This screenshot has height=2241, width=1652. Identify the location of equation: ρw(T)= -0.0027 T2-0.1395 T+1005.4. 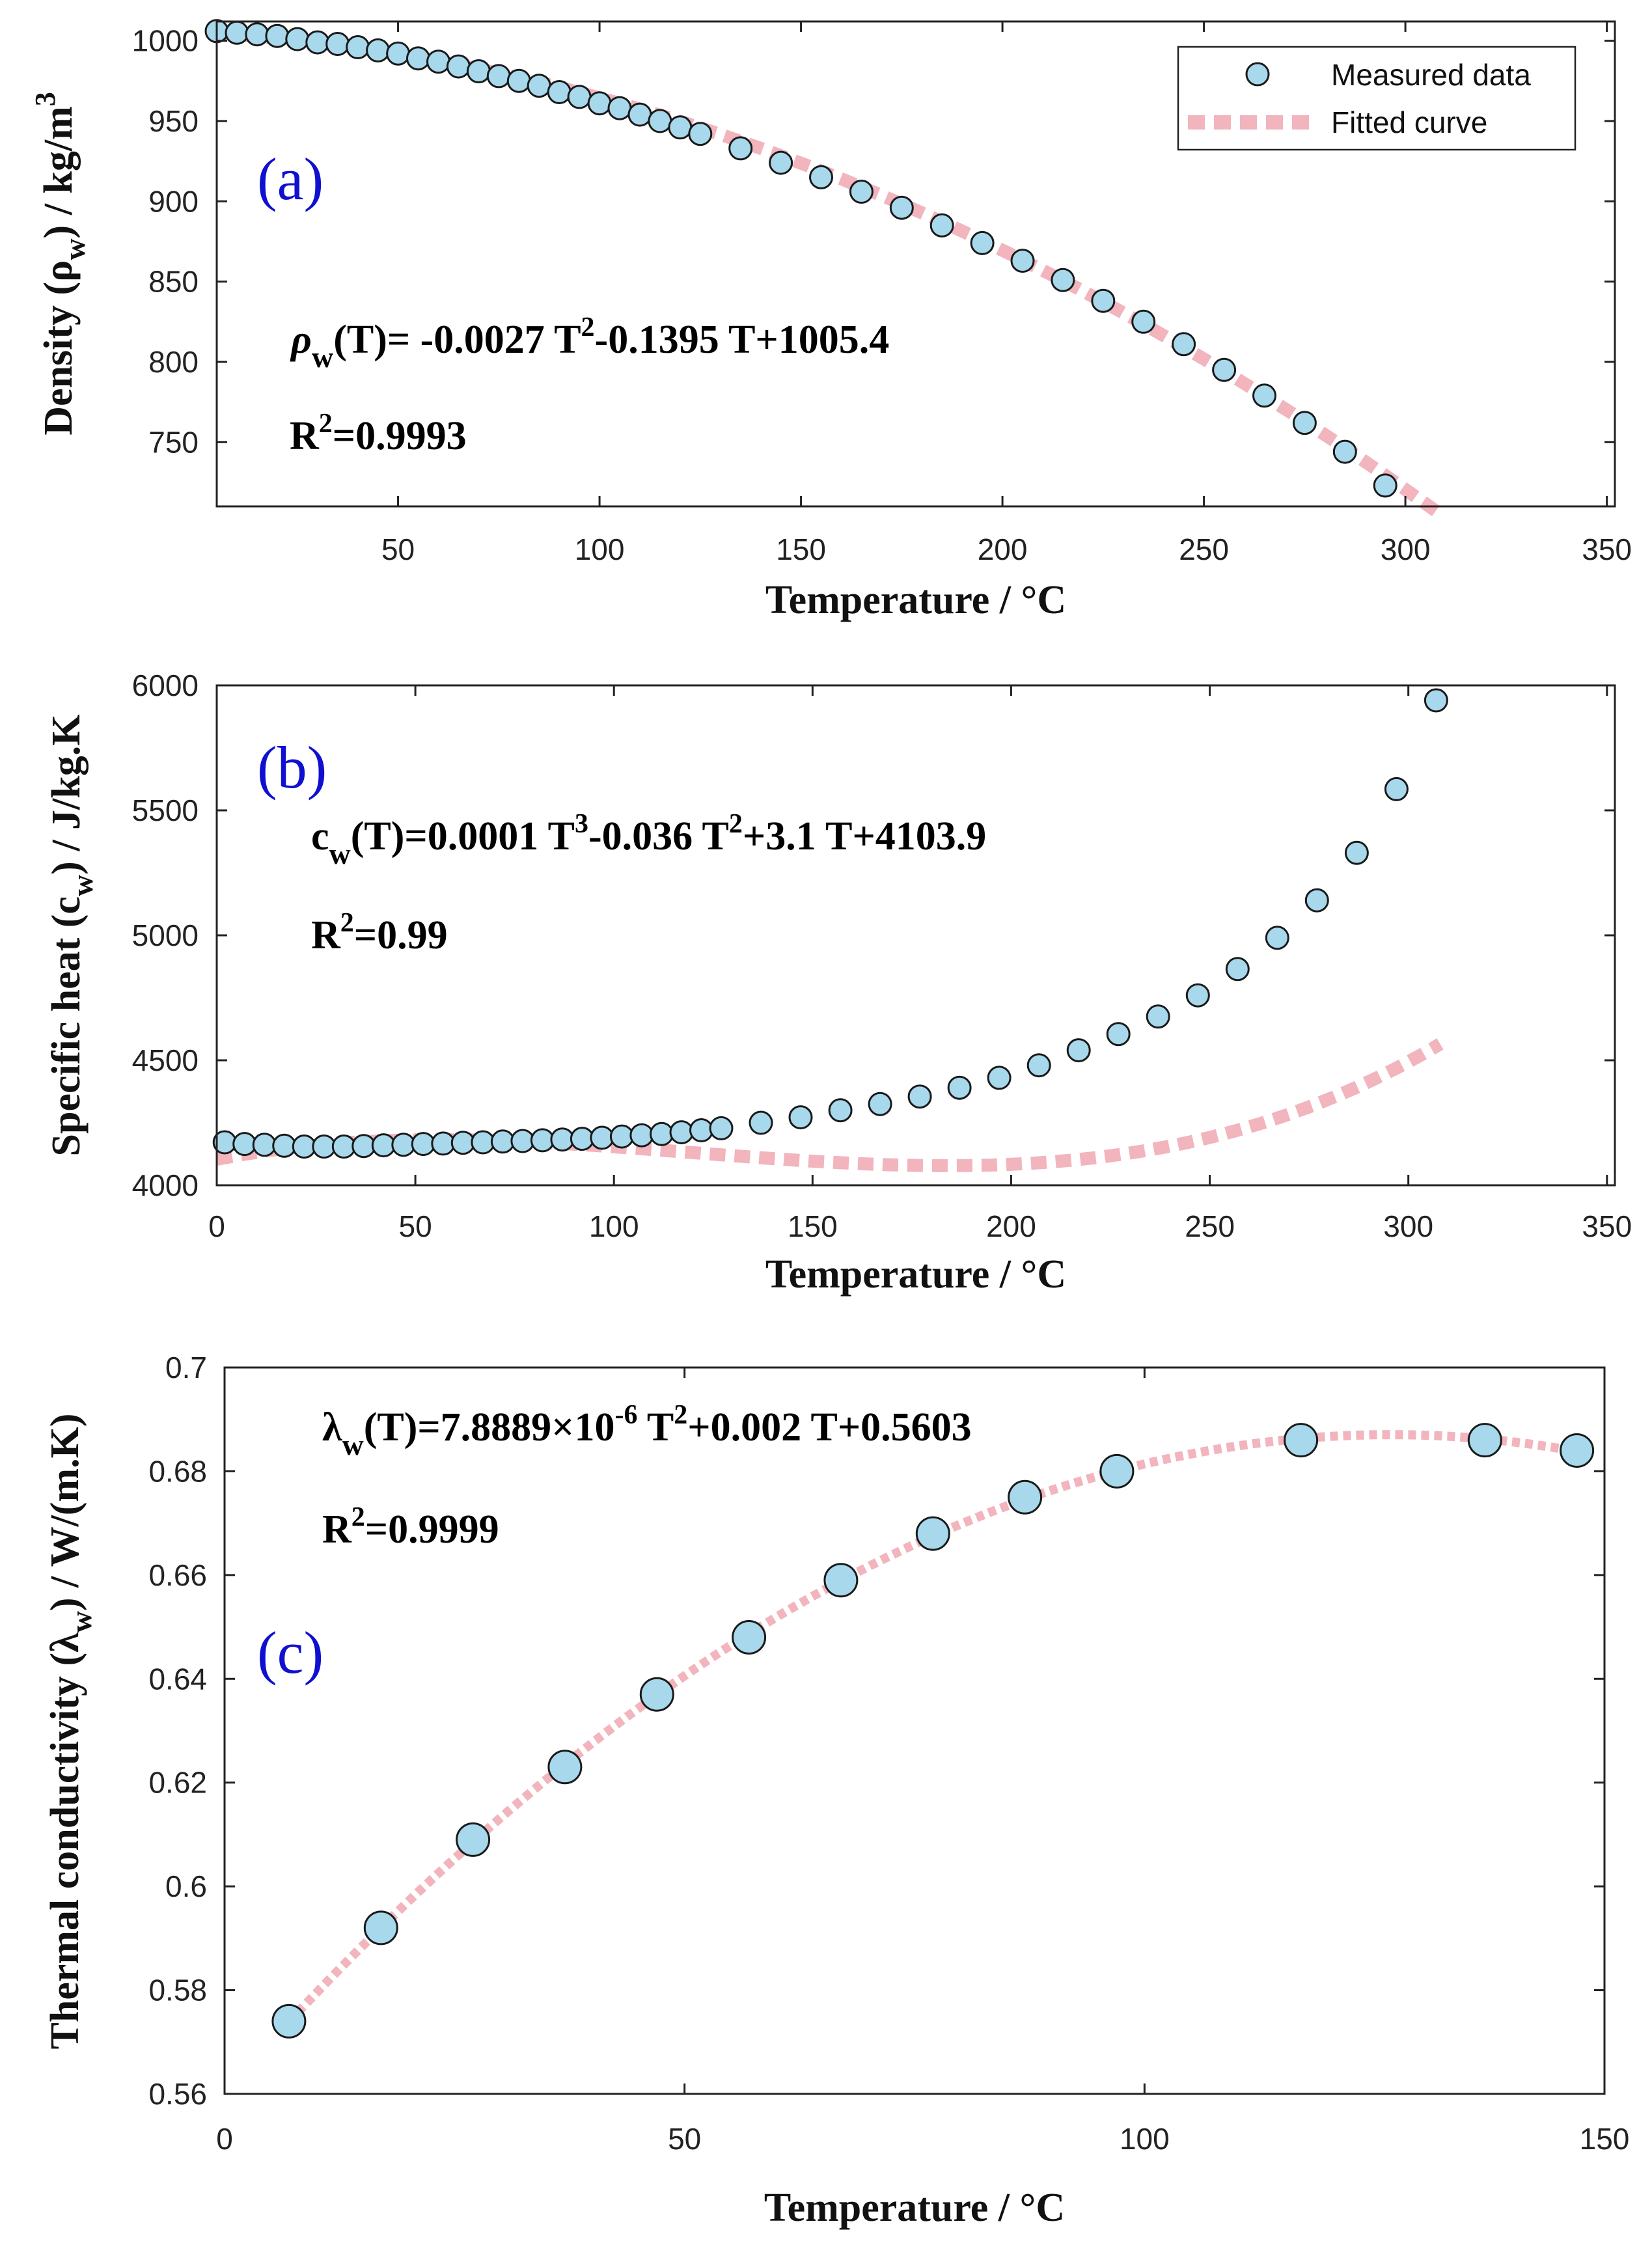
(589, 343).